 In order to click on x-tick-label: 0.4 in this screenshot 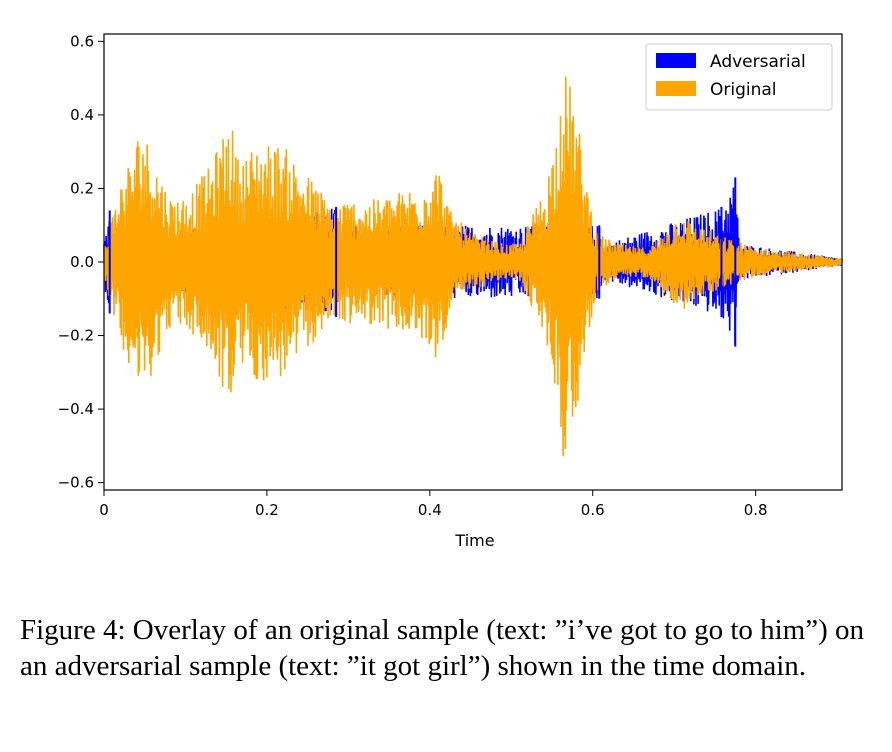, I will do `click(430, 510)`.